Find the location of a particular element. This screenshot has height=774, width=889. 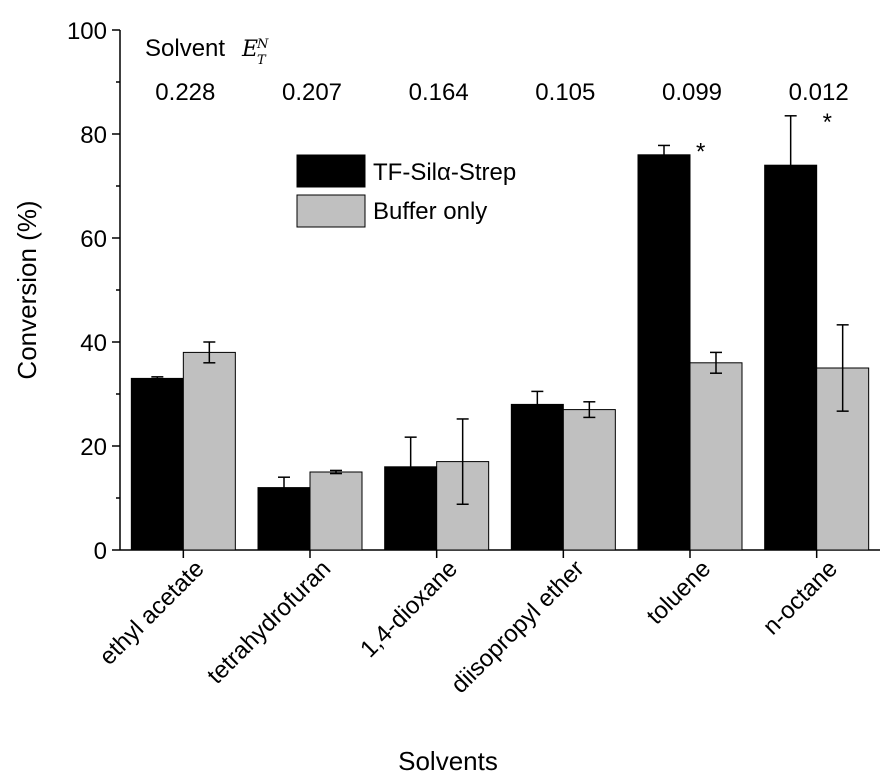

solvent-value: 0.228 is located at coordinates (185, 92).